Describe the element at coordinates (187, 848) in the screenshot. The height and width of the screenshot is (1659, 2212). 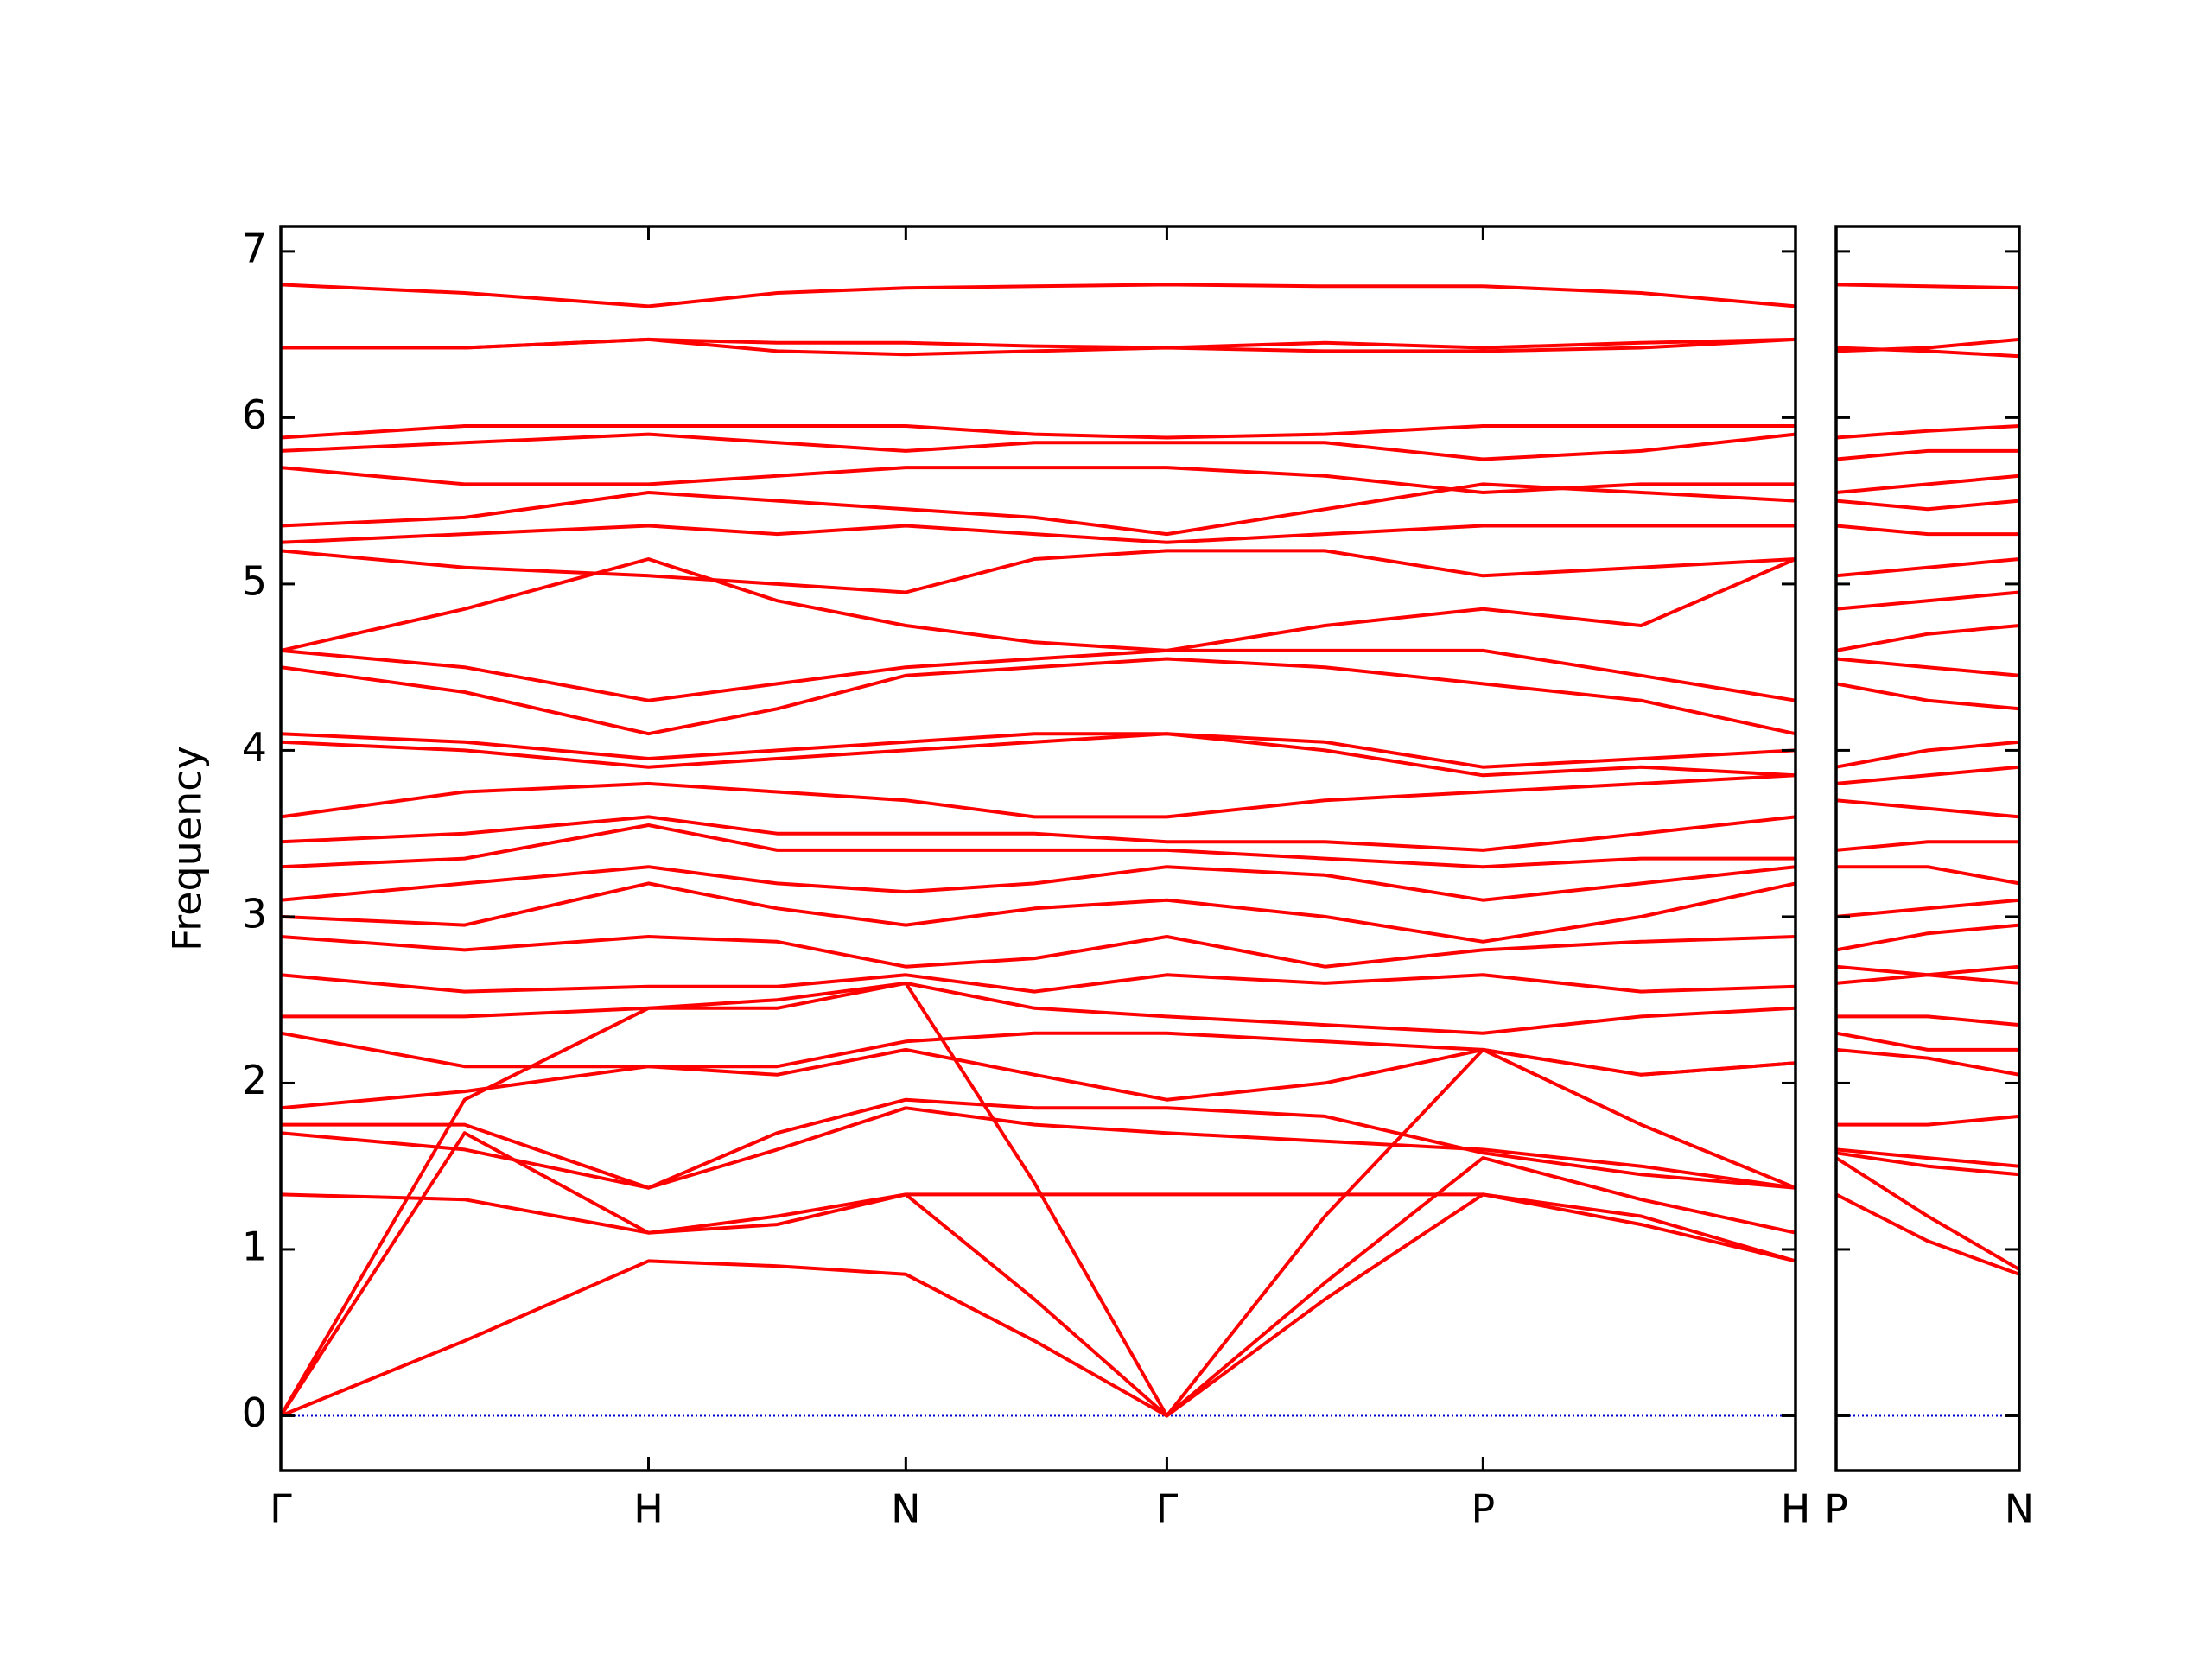
I see `y-axis-label: Frequency` at that location.